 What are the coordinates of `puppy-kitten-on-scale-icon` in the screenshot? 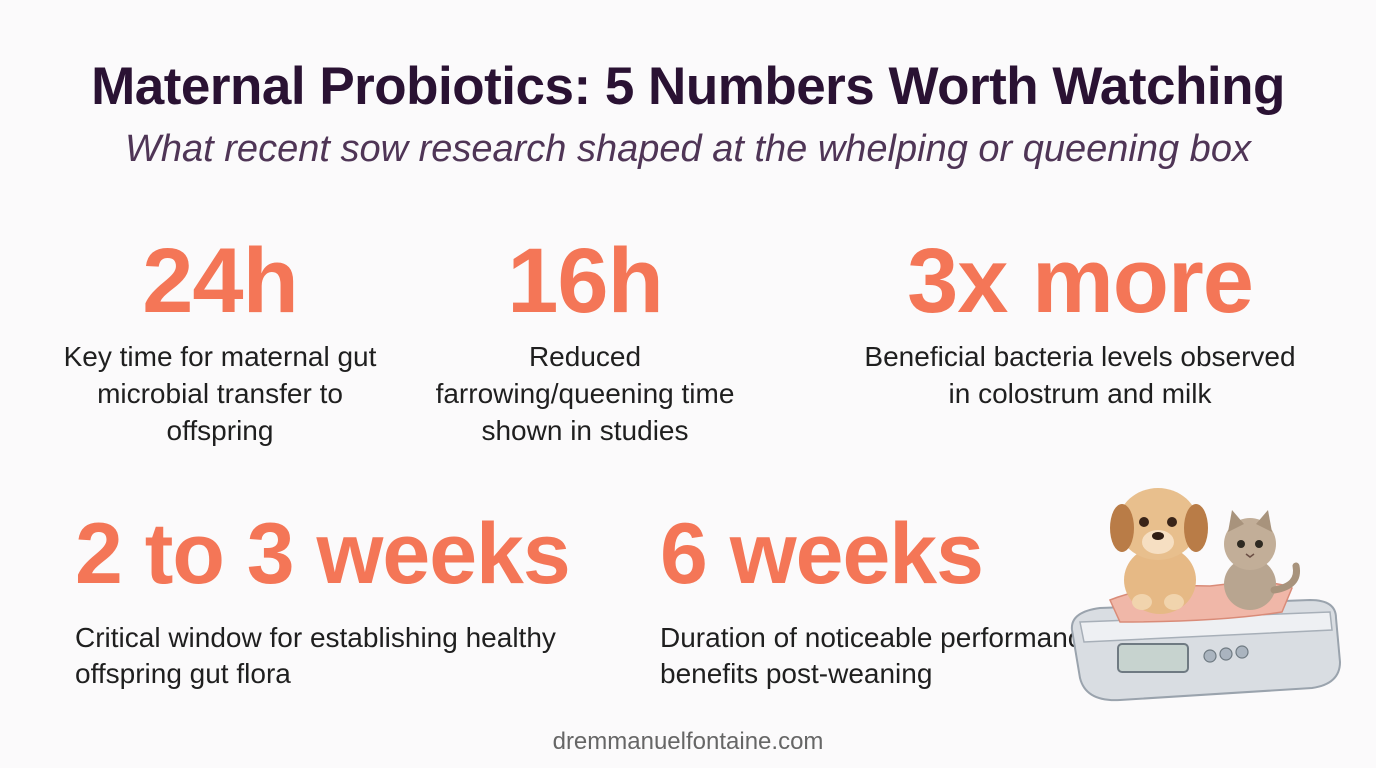 It's located at (1206, 595).